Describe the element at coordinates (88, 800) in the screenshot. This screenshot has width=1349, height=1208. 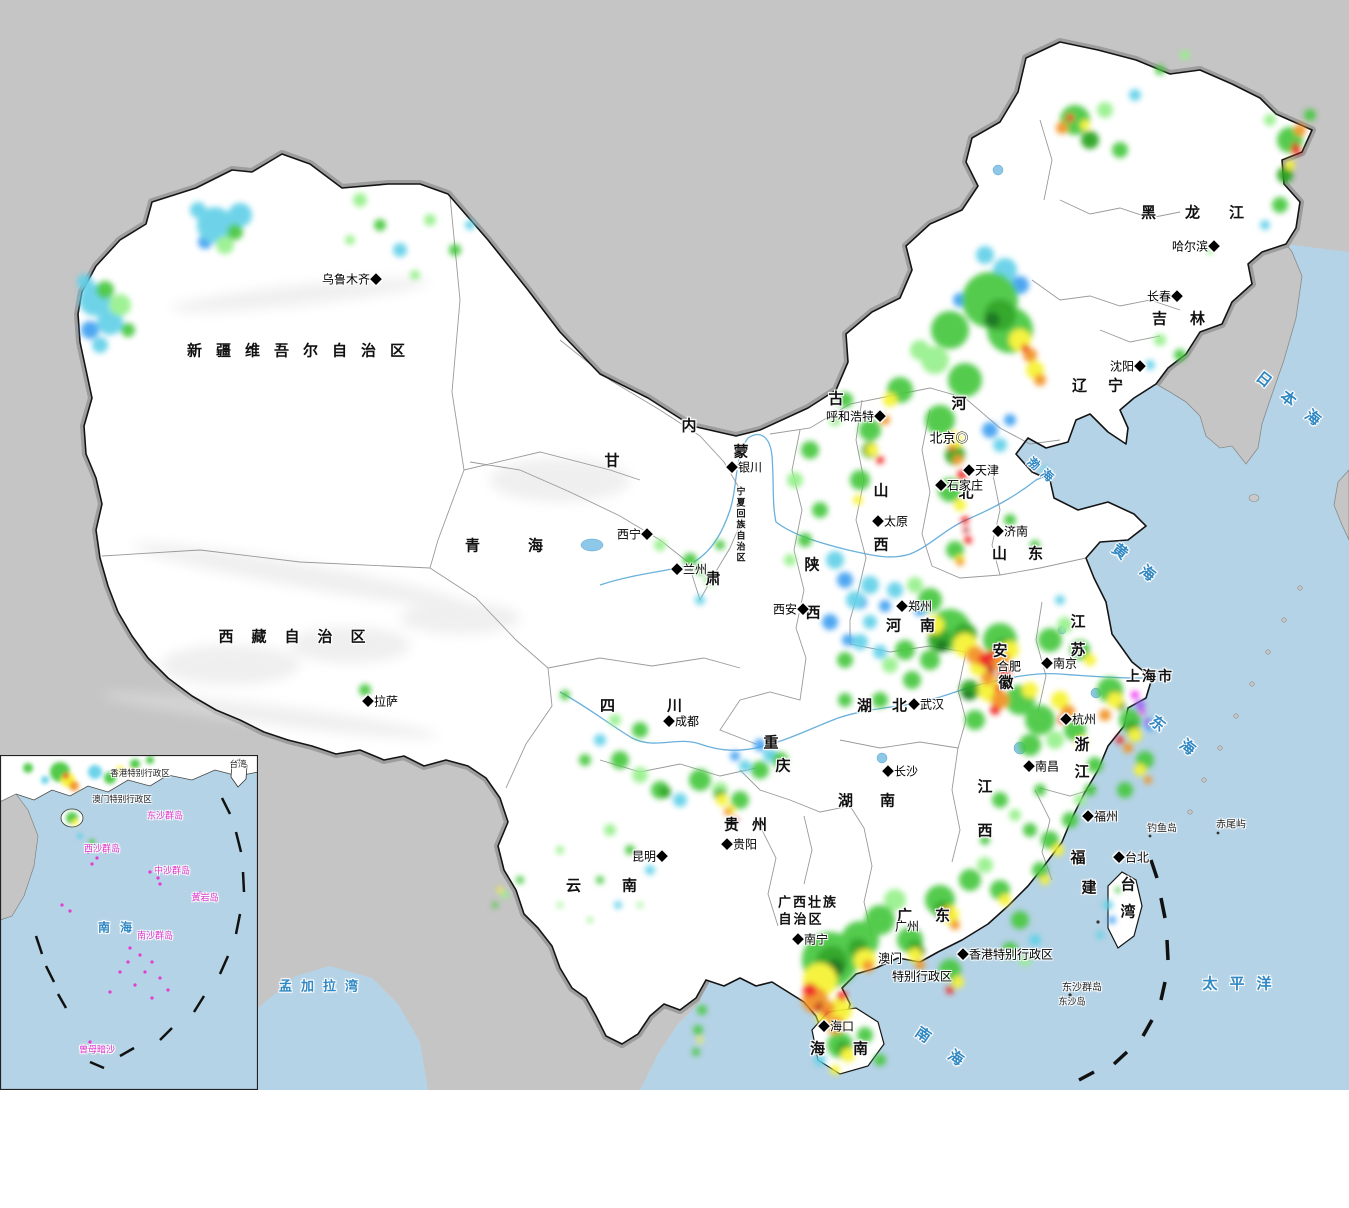
I see `inset-radar-echoes` at that location.